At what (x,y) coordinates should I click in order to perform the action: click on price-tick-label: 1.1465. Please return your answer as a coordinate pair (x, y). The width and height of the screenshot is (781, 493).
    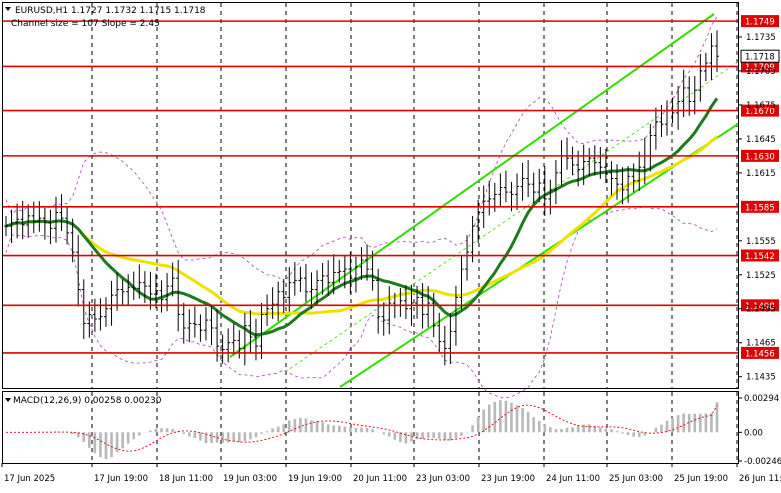
    Looking at the image, I should click on (761, 344).